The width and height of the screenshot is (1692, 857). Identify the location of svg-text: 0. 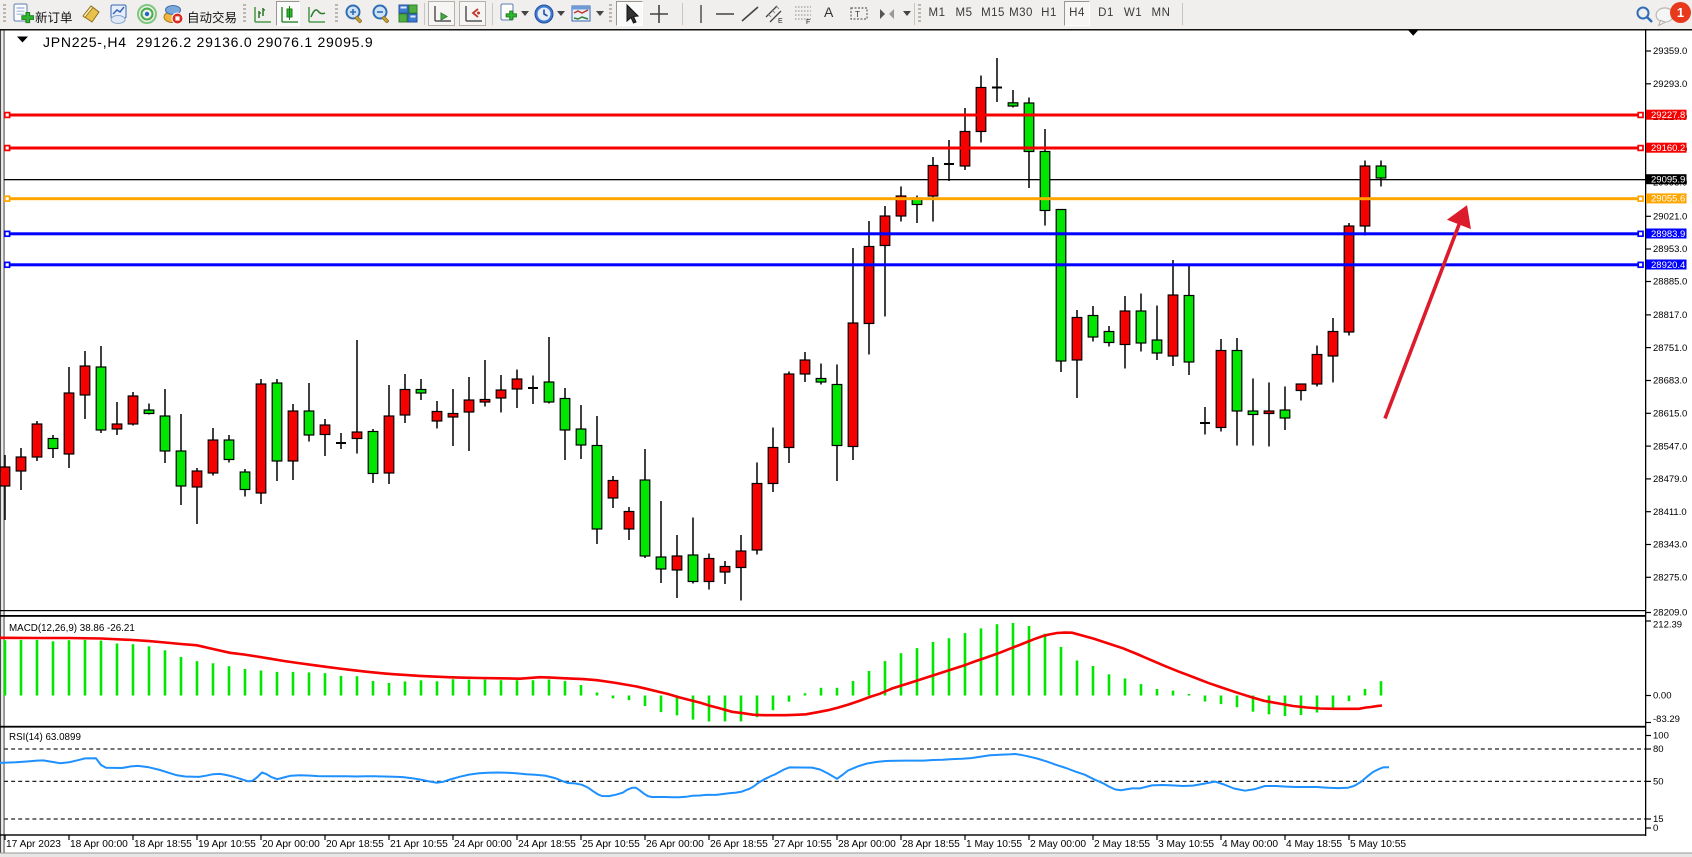
(1655, 828).